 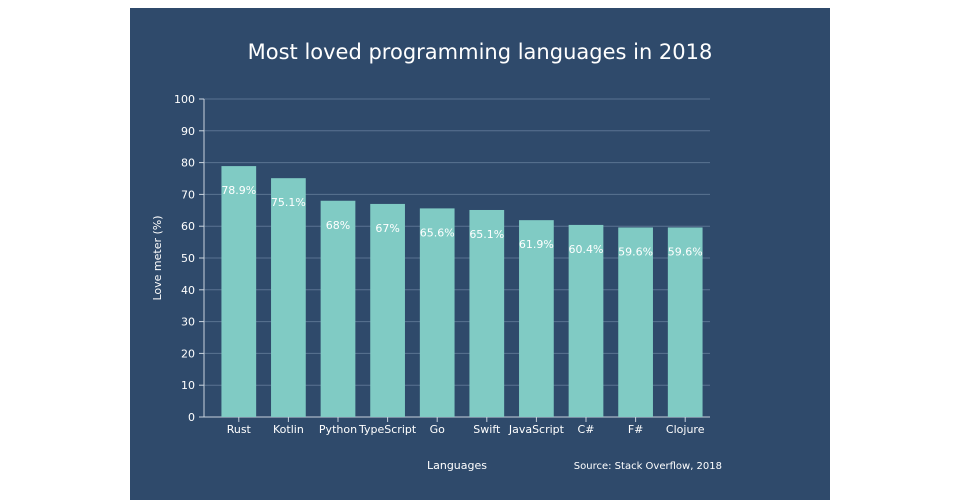 I want to click on x-tick-label: F#, so click(x=636, y=429).